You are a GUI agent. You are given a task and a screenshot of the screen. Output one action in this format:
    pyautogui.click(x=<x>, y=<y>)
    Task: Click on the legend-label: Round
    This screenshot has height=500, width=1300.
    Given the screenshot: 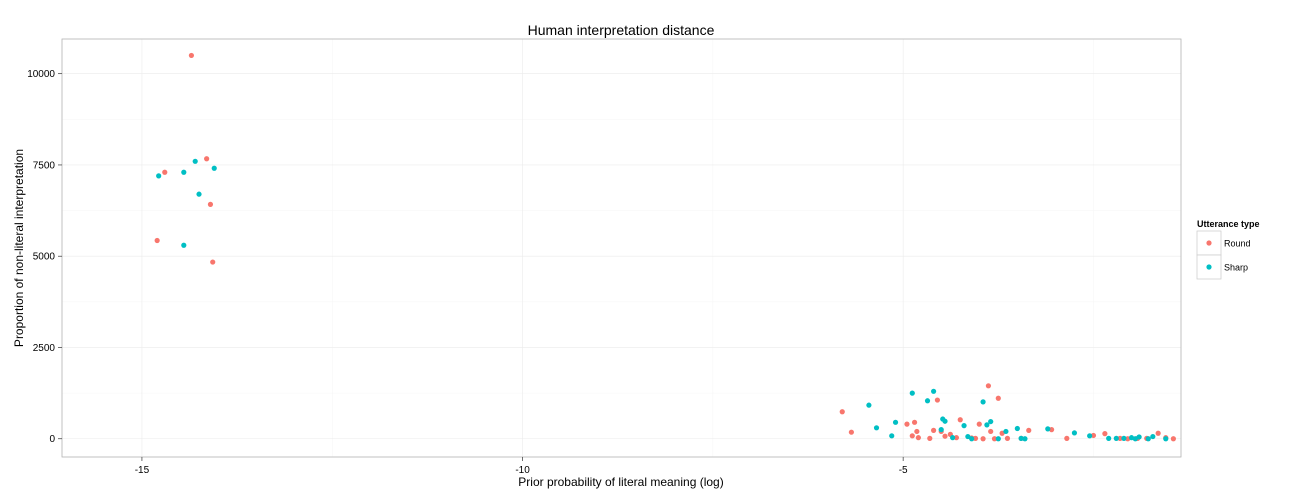 What is the action you would take?
    pyautogui.click(x=1237, y=244)
    